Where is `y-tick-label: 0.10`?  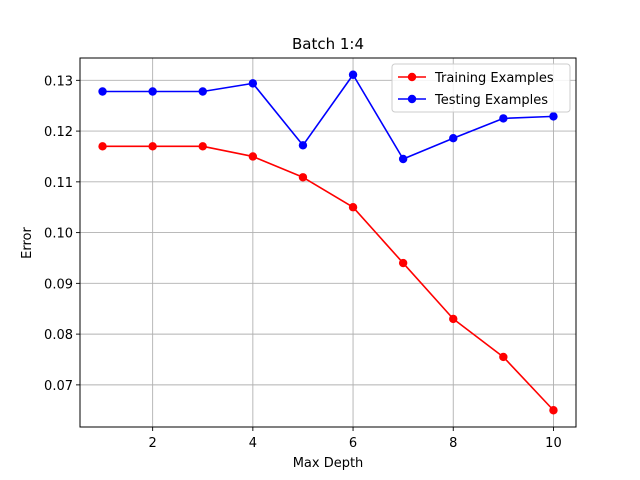
y-tick-label: 0.10 is located at coordinates (58, 234).